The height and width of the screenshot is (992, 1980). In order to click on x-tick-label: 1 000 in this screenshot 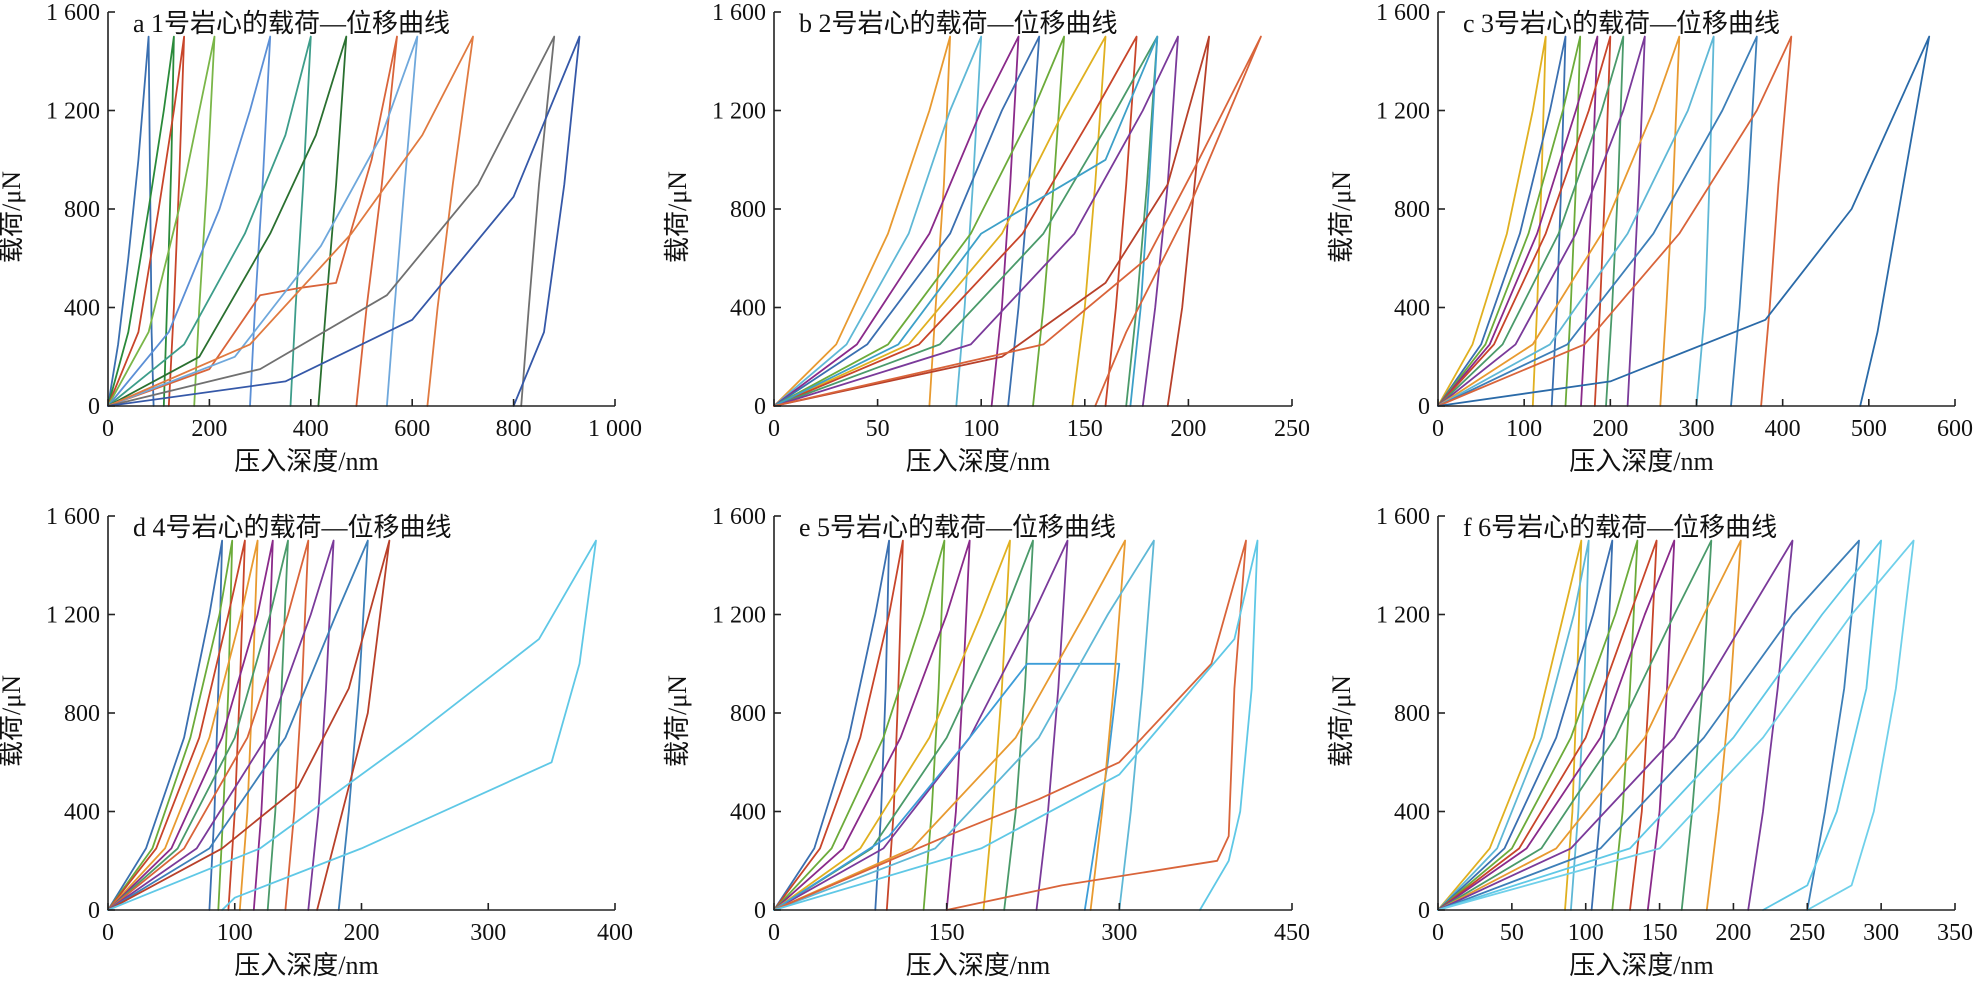, I will do `click(615, 429)`.